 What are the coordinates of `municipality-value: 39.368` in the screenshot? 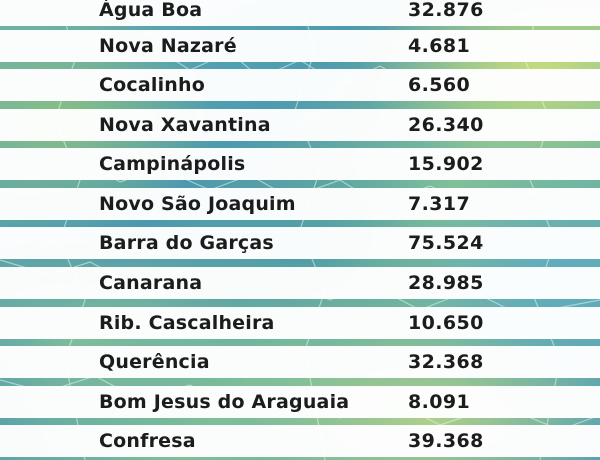 It's located at (446, 441).